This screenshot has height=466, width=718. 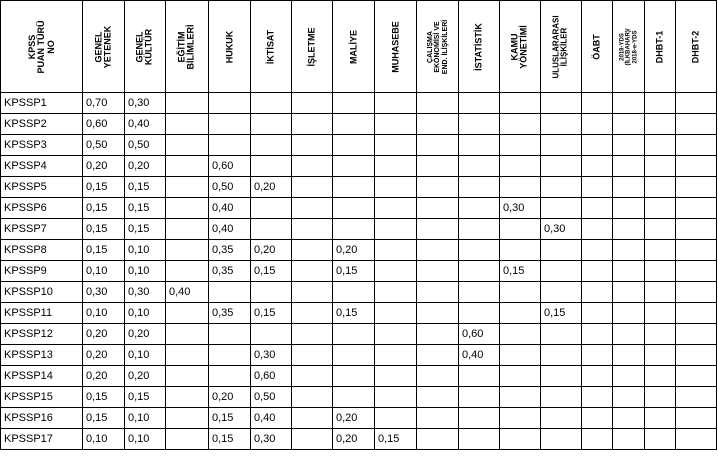 I want to click on column-header-label: KPSS PUAN TÜRÜ NO, so click(x=41, y=46).